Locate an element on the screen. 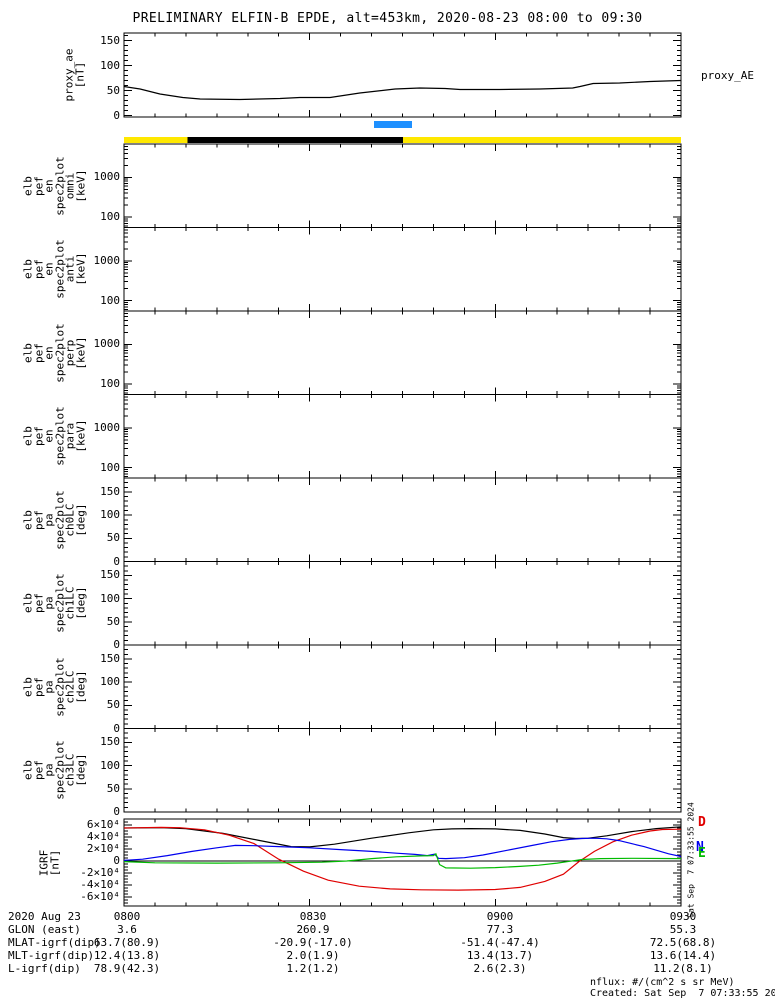  spec-panel-ylabel: elb pef pa spec2plot ch2LC [deg] is located at coordinates (54, 686).